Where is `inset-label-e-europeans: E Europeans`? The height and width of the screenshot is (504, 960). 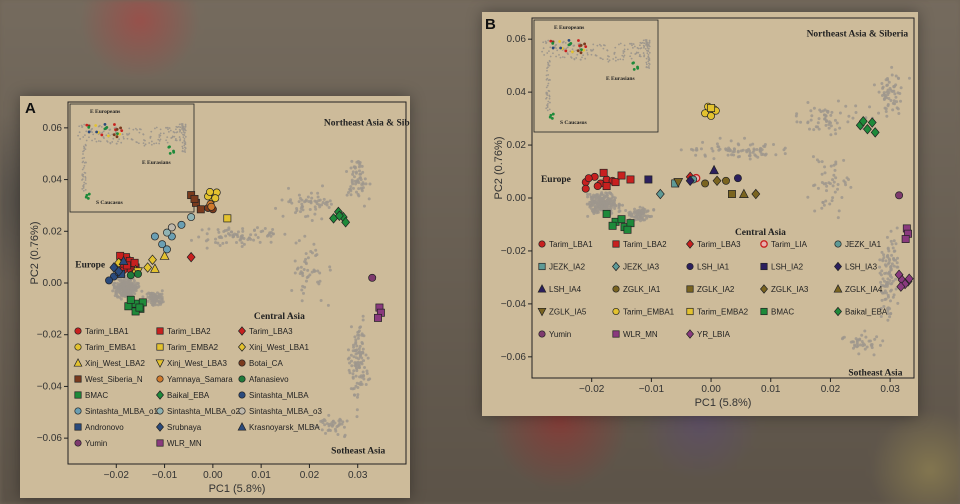
inset-label-e-europeans: E Europeans is located at coordinates (105, 112).